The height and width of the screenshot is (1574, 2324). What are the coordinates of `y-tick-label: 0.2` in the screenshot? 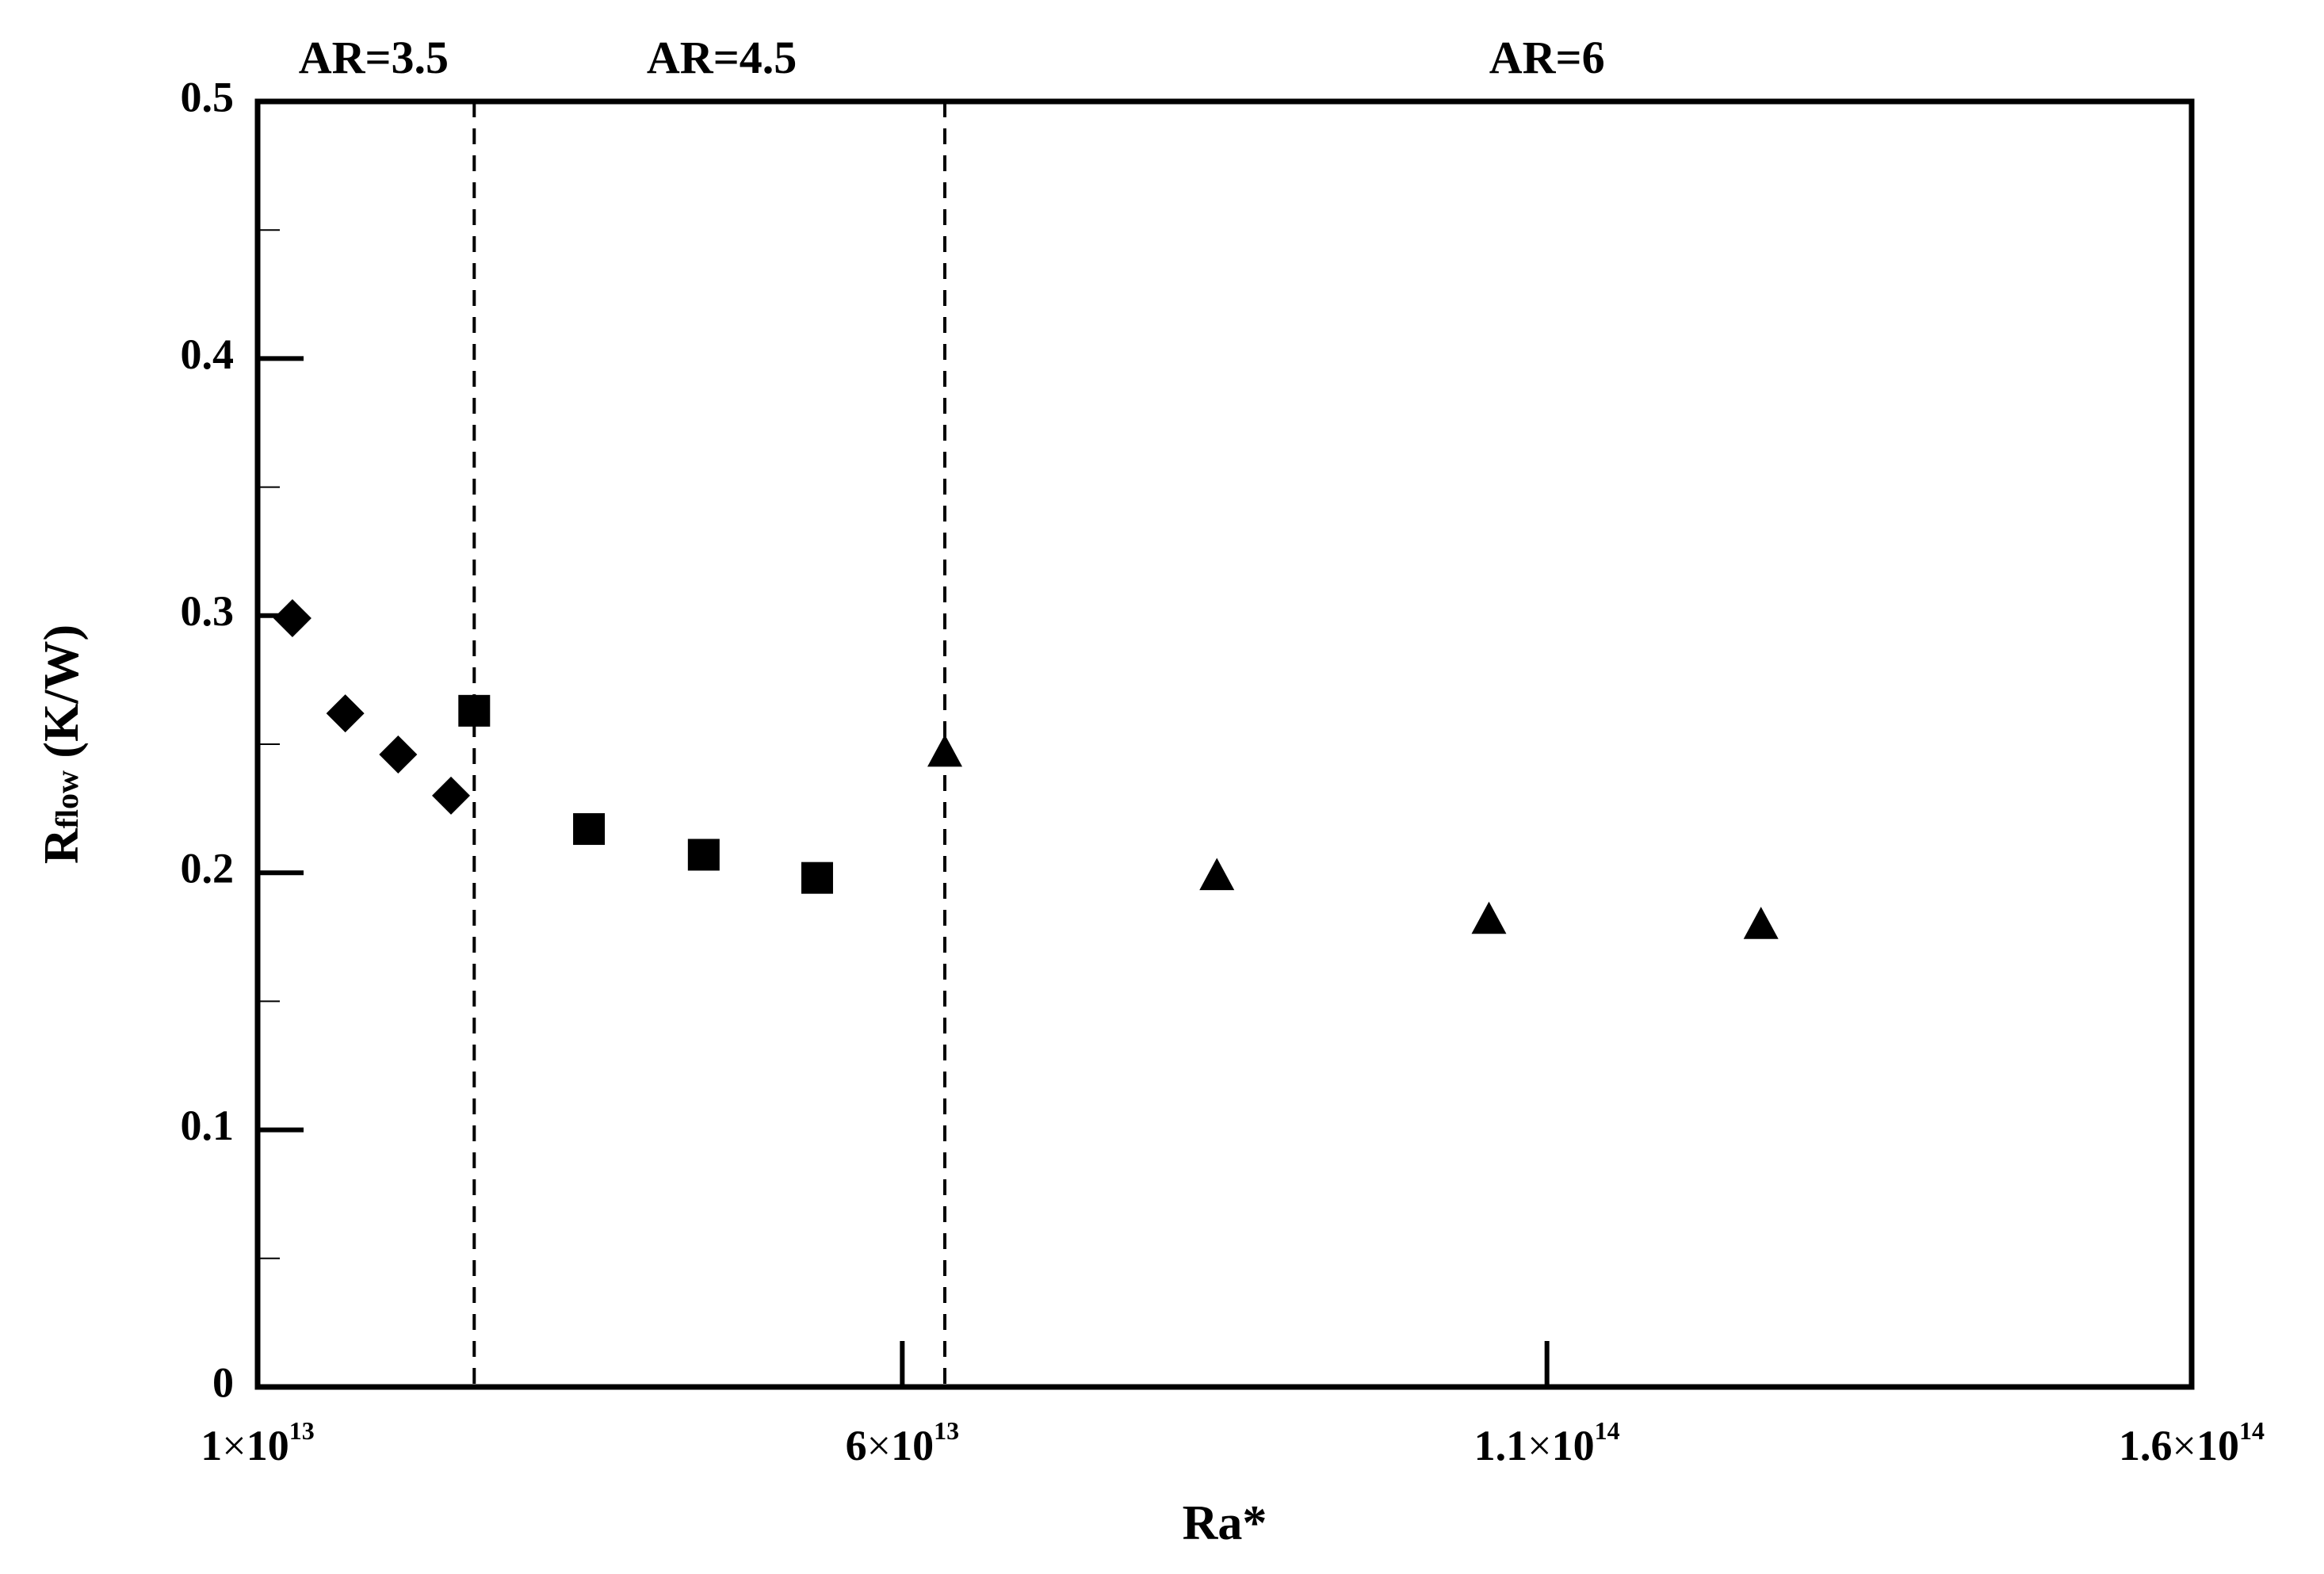 It's located at (208, 868).